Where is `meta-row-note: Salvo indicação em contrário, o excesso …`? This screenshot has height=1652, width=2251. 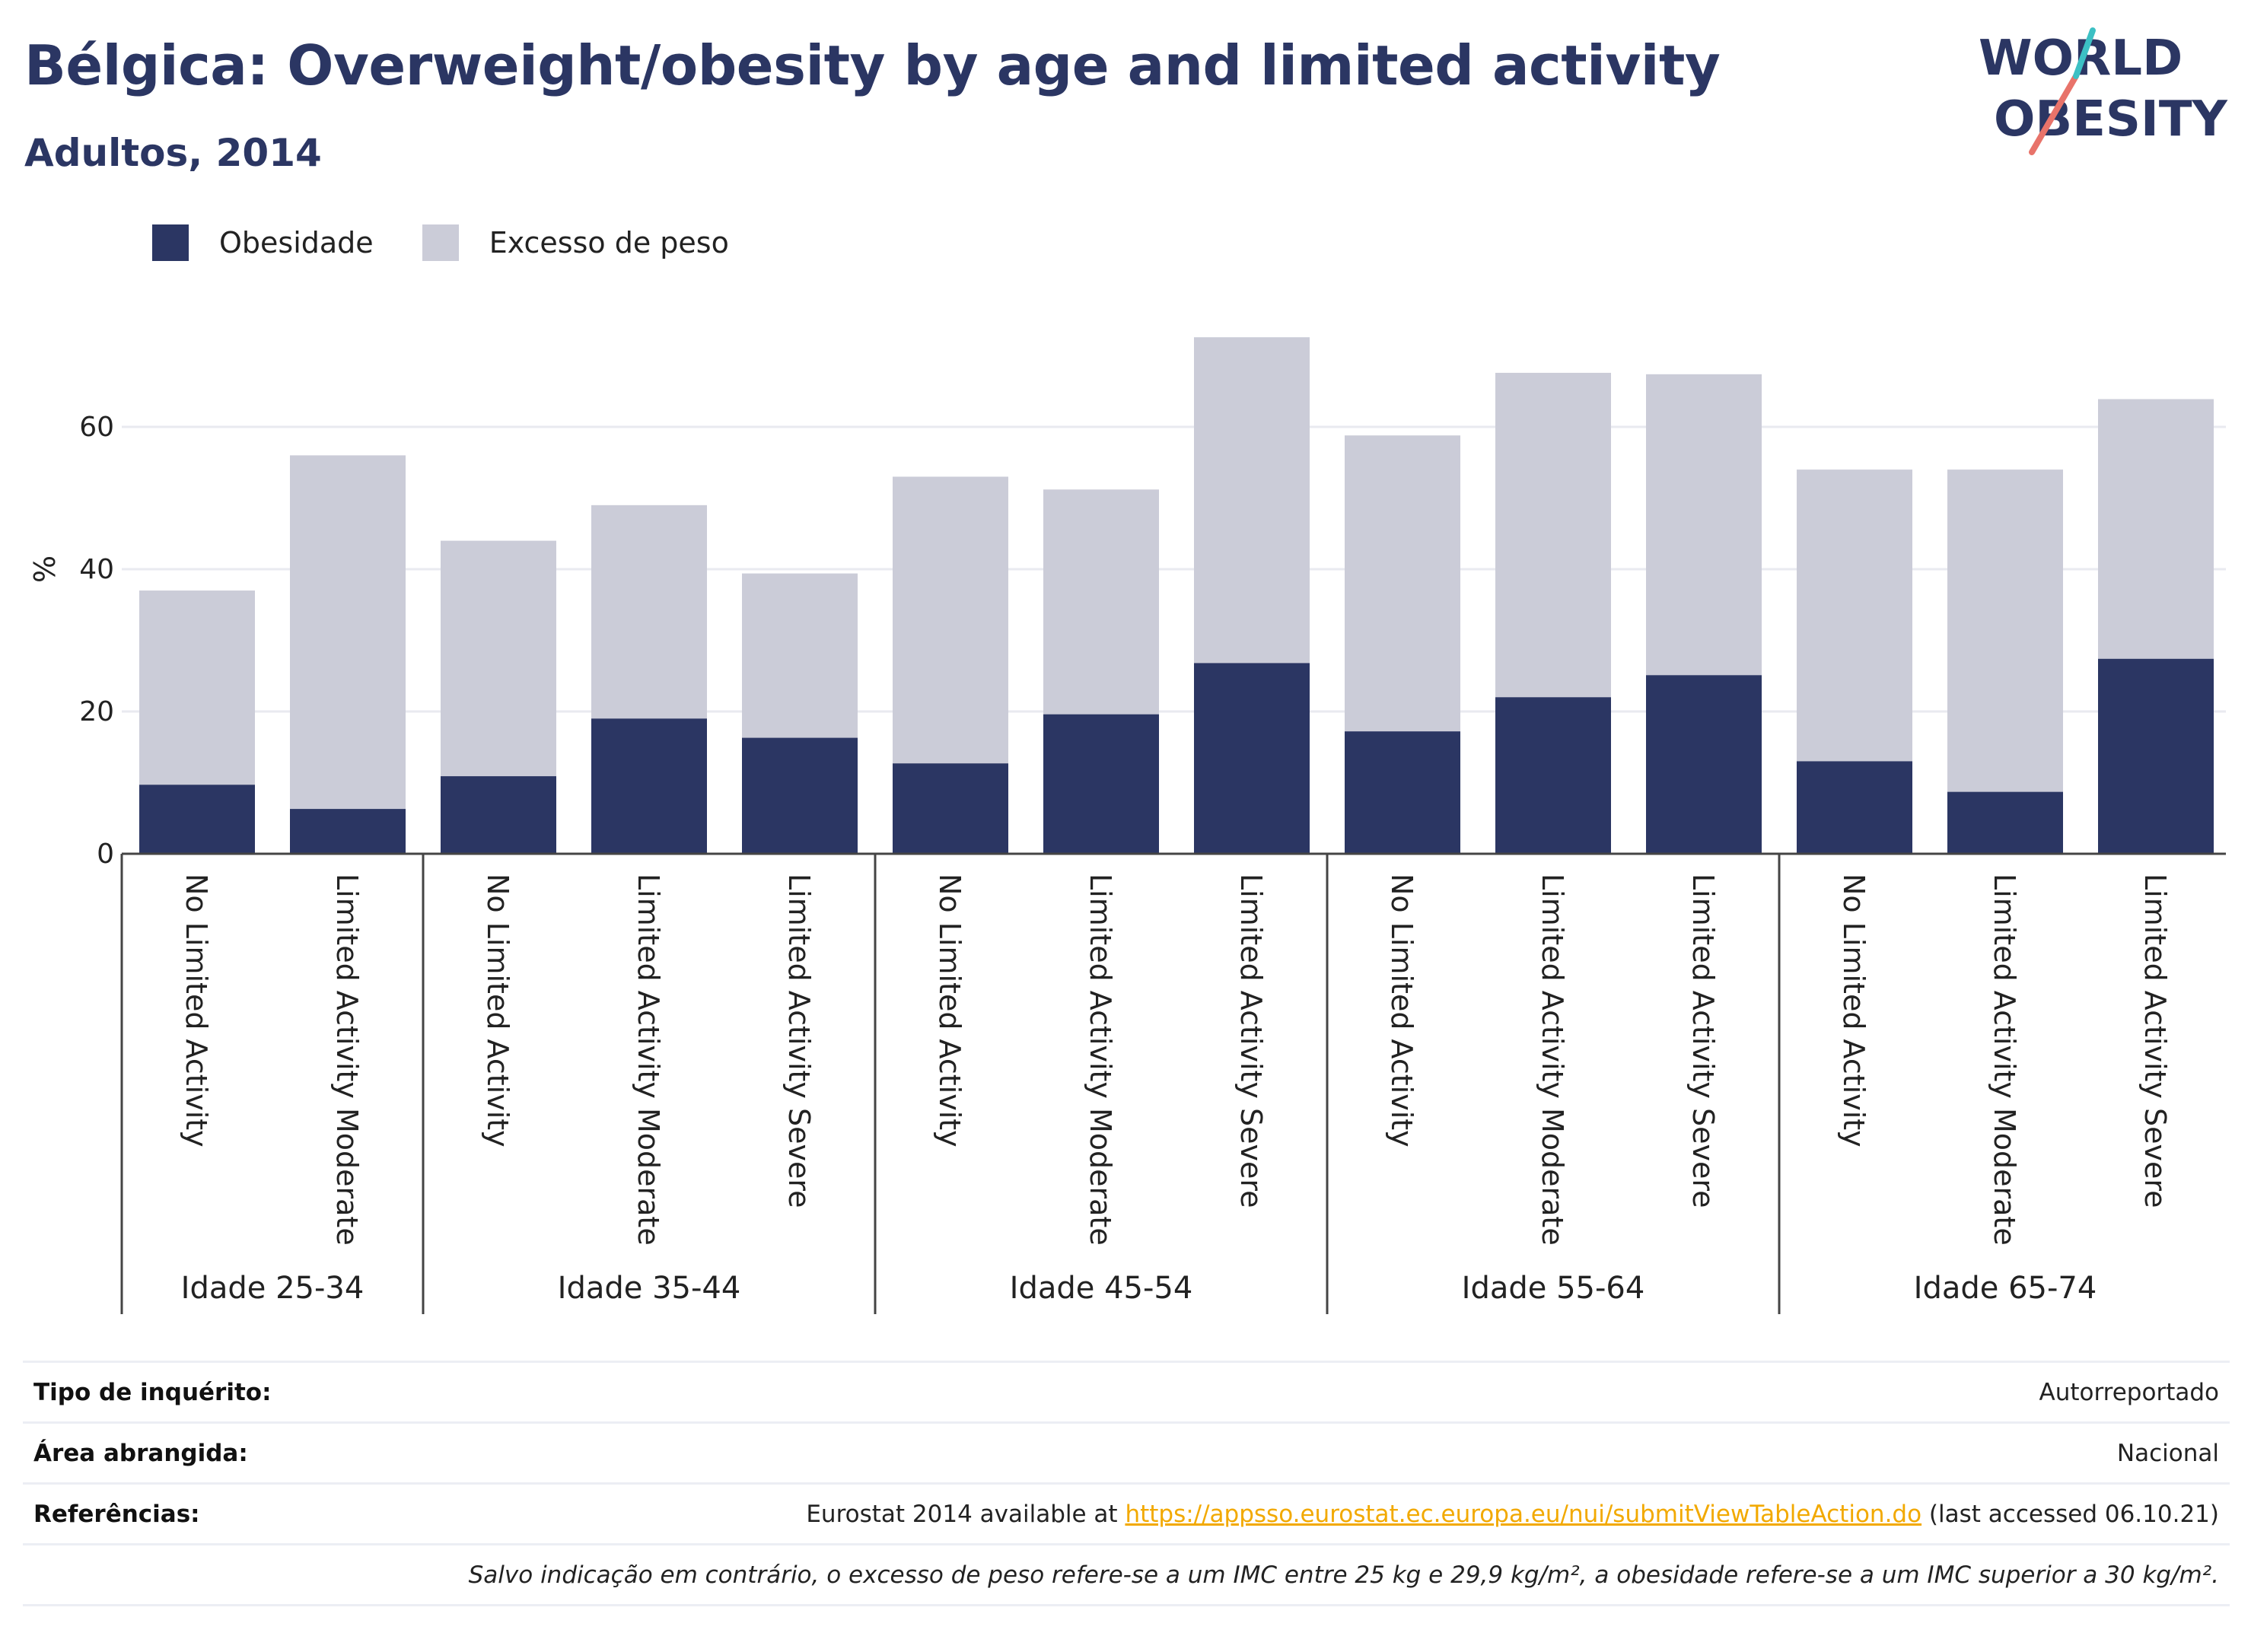 meta-row-note: Salvo indicação em contrário, o excesso … is located at coordinates (1126, 1573).